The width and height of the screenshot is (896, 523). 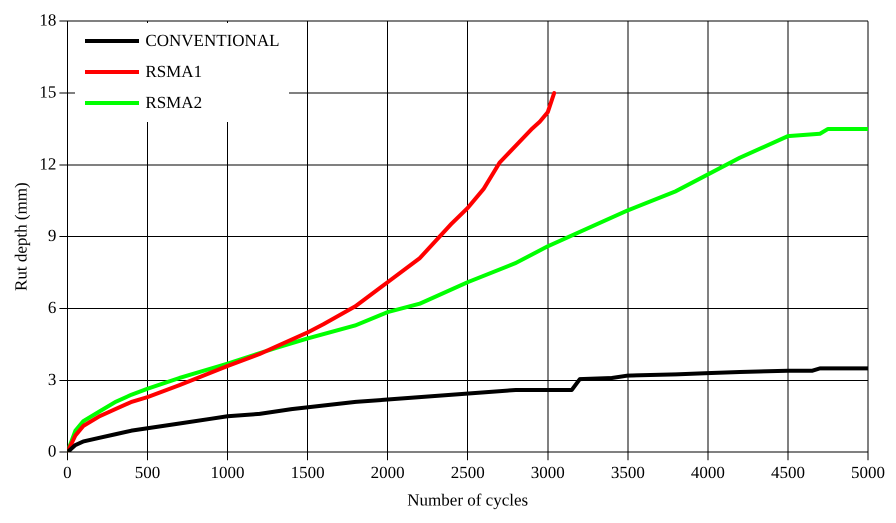 I want to click on x-tick-label: 500, so click(x=147, y=472).